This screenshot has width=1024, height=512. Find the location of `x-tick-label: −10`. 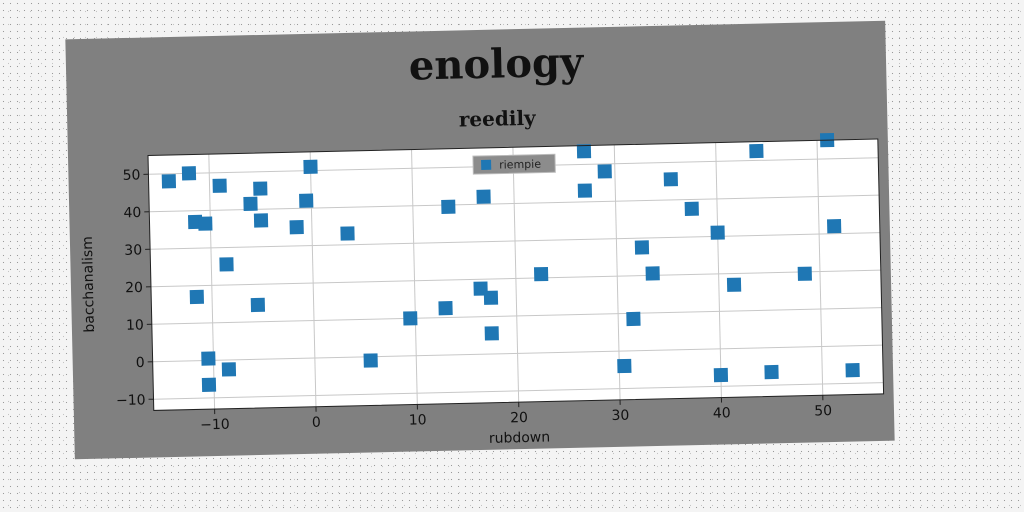

x-tick-label: −10 is located at coordinates (215, 425).